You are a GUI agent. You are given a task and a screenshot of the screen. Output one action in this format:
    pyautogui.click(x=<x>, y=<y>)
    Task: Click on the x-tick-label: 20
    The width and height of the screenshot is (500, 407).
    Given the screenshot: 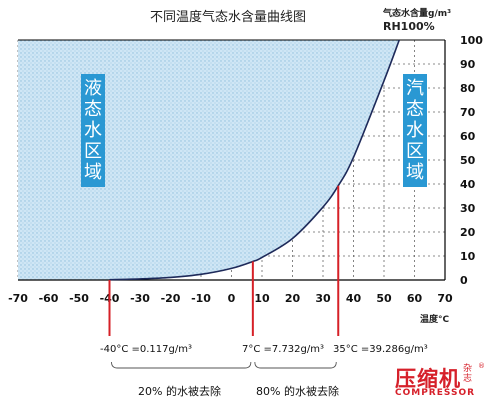 What is the action you would take?
    pyautogui.click(x=293, y=298)
    